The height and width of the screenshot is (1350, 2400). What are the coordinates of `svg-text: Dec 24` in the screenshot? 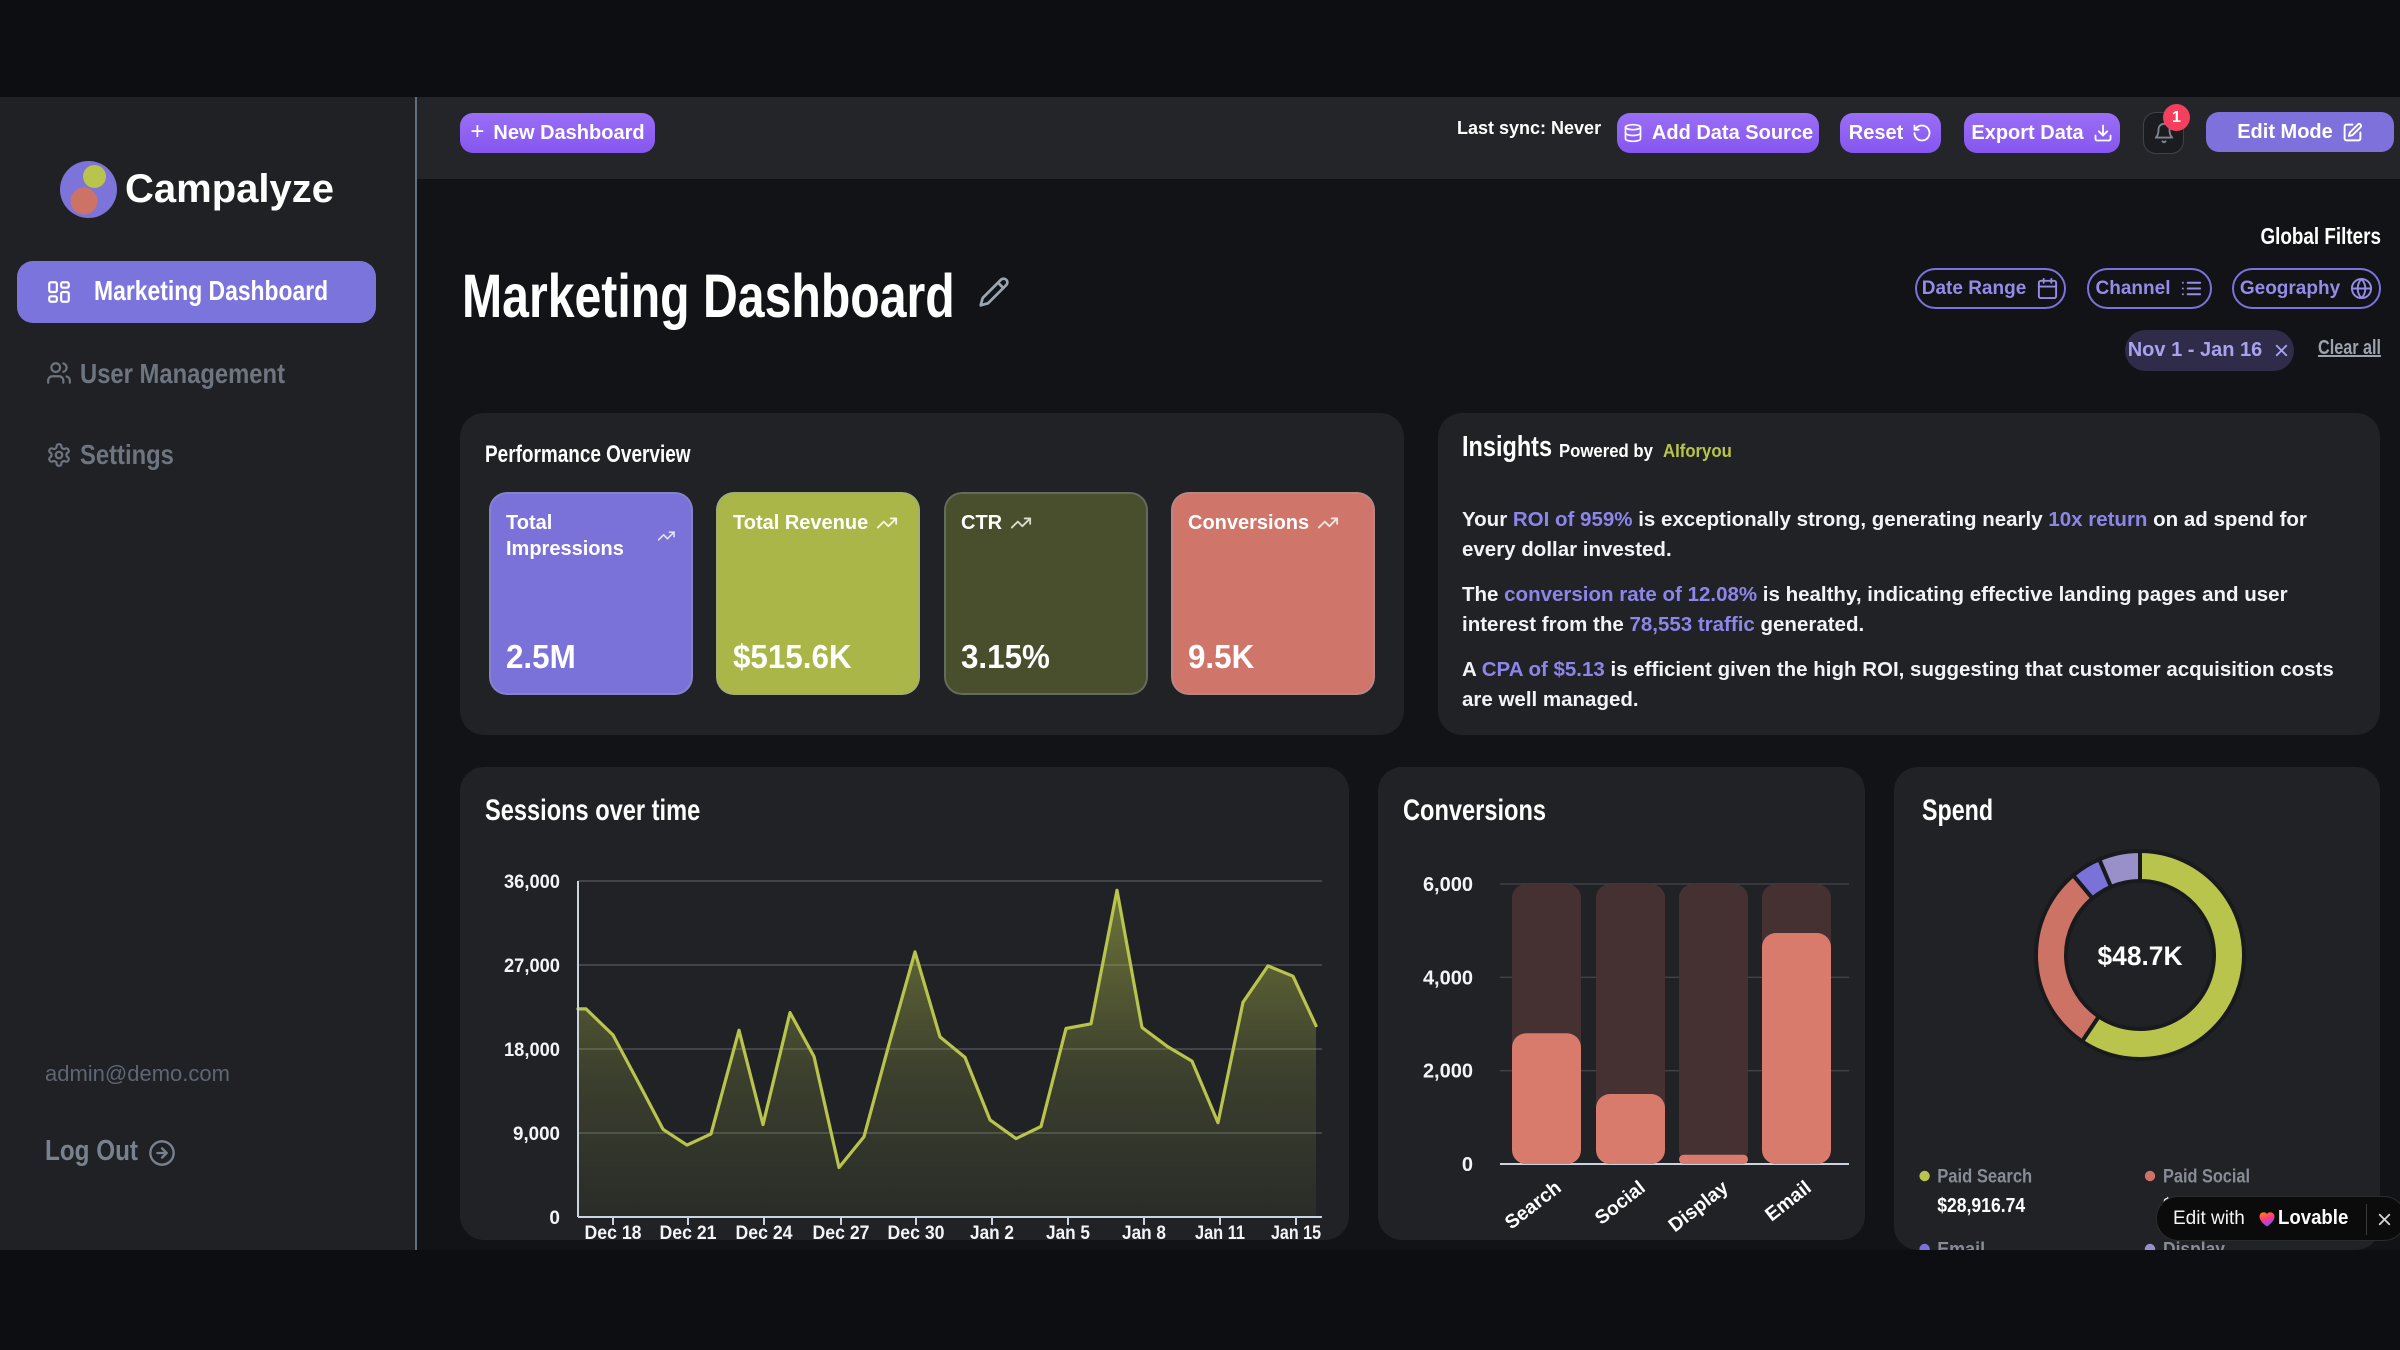 It's located at (764, 1233).